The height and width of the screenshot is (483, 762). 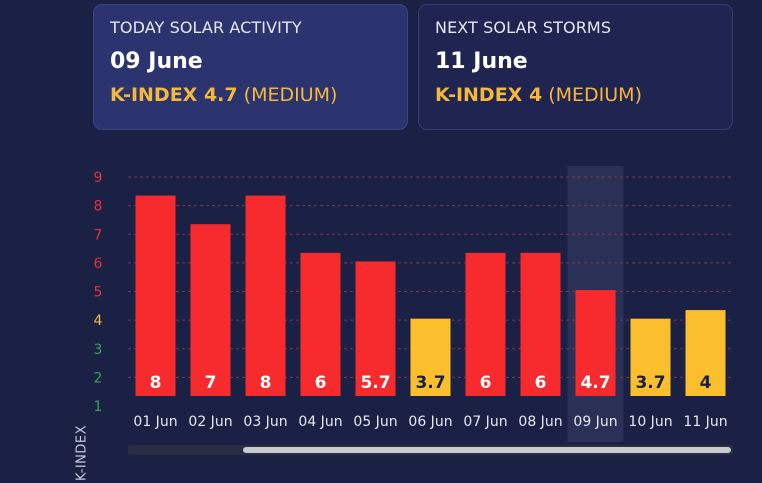 I want to click on today-kindex-value: K-INDEX 4.7, so click(x=174, y=95).